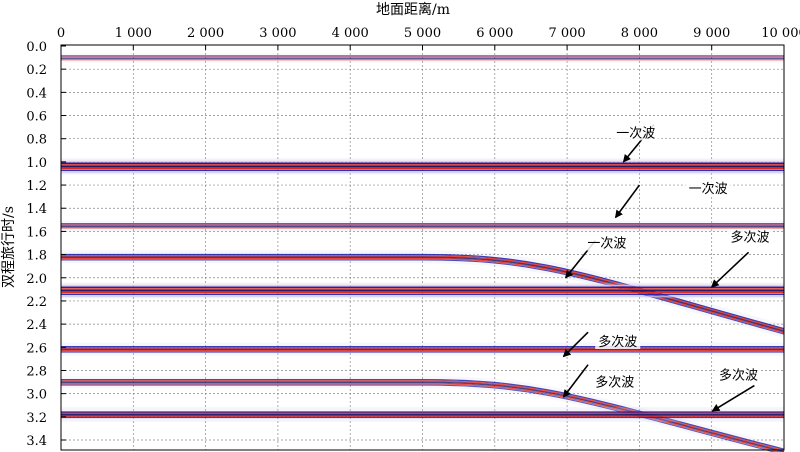 The image size is (800, 452). What do you see at coordinates (133, 33) in the screenshot?
I see `x-tick-label: 1 000` at bounding box center [133, 33].